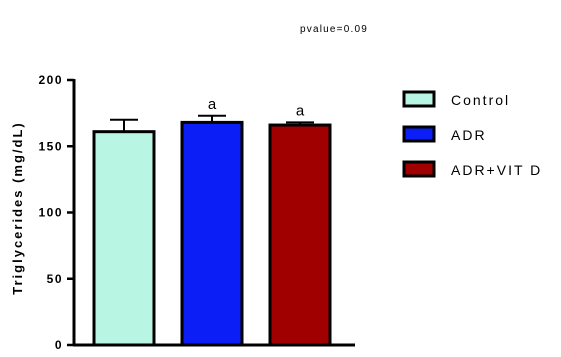 The height and width of the screenshot is (357, 561). Describe the element at coordinates (50, 146) in the screenshot. I see `y-tick-label: 150` at that location.